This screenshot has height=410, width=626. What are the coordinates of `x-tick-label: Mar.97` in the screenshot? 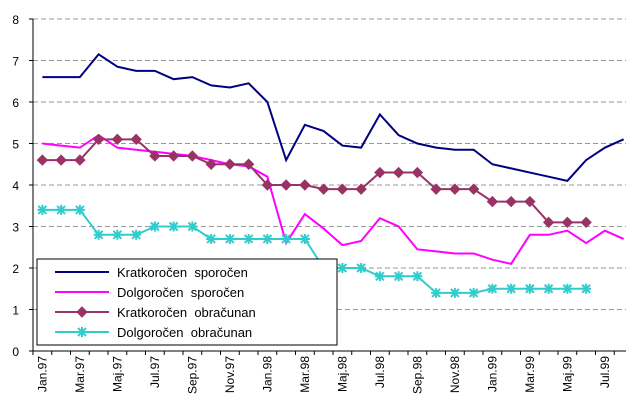 It's located at (80, 374).